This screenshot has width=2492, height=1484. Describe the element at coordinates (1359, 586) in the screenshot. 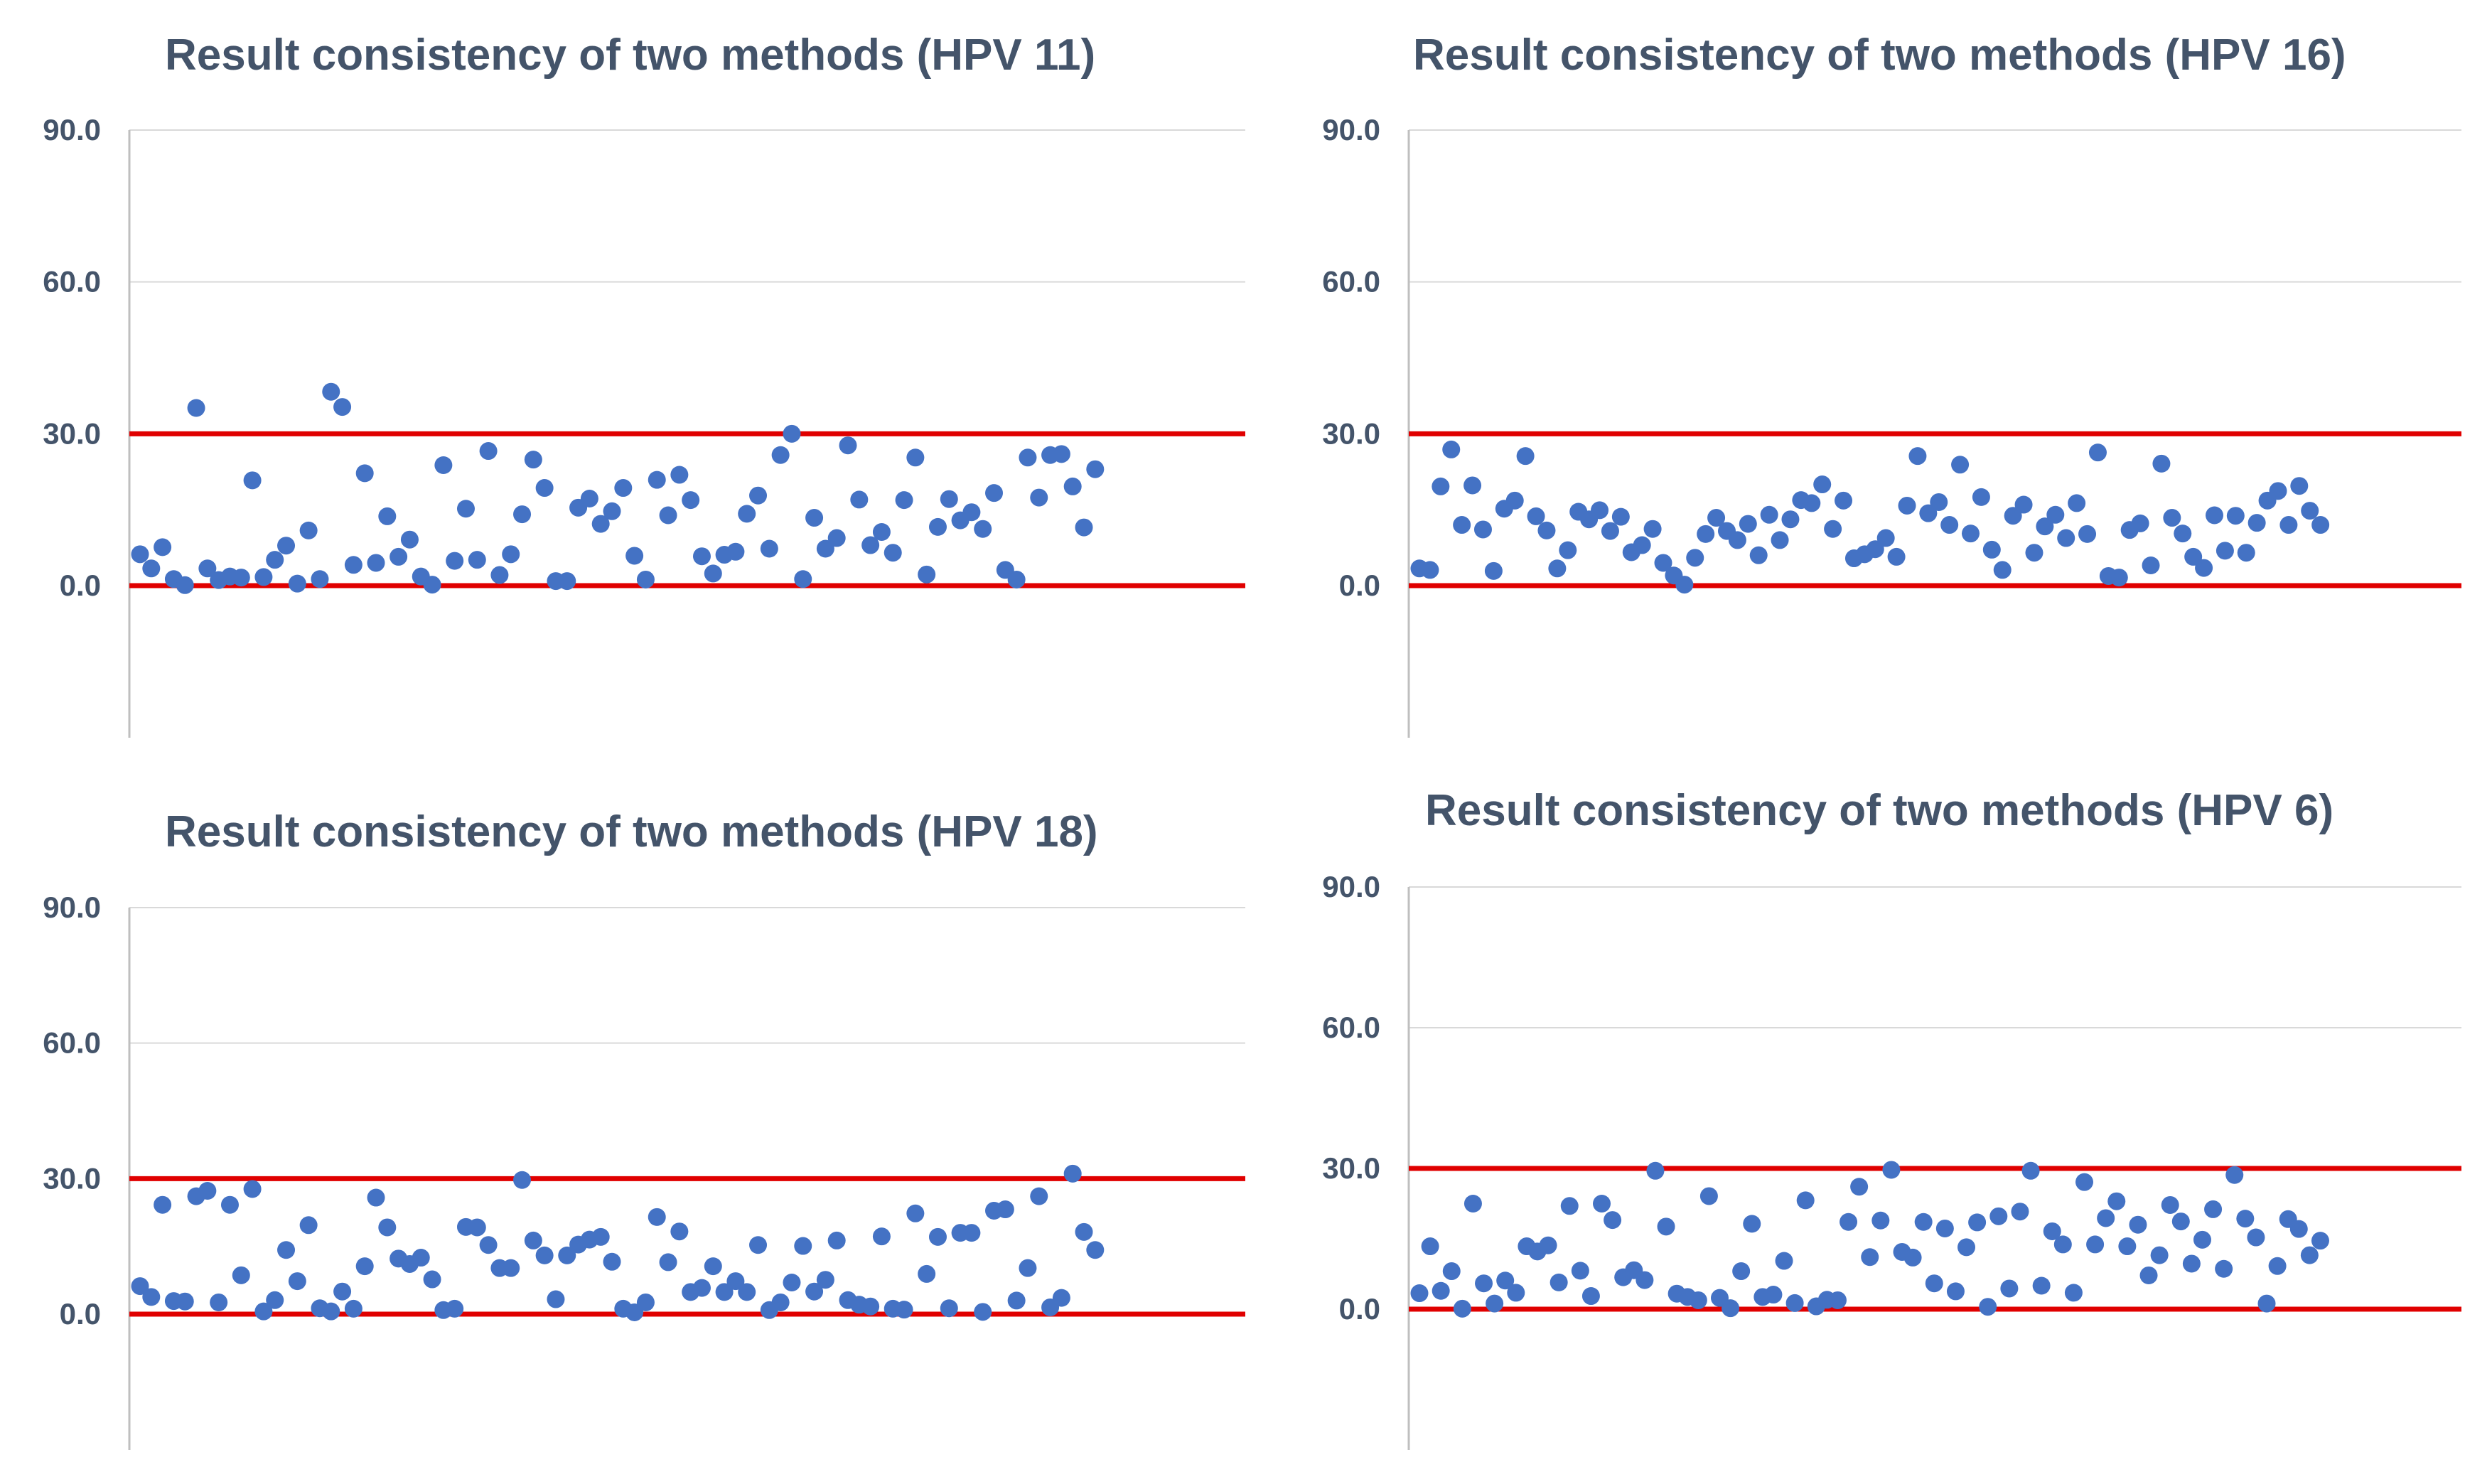

I see `y-tick-label: 0.0` at that location.